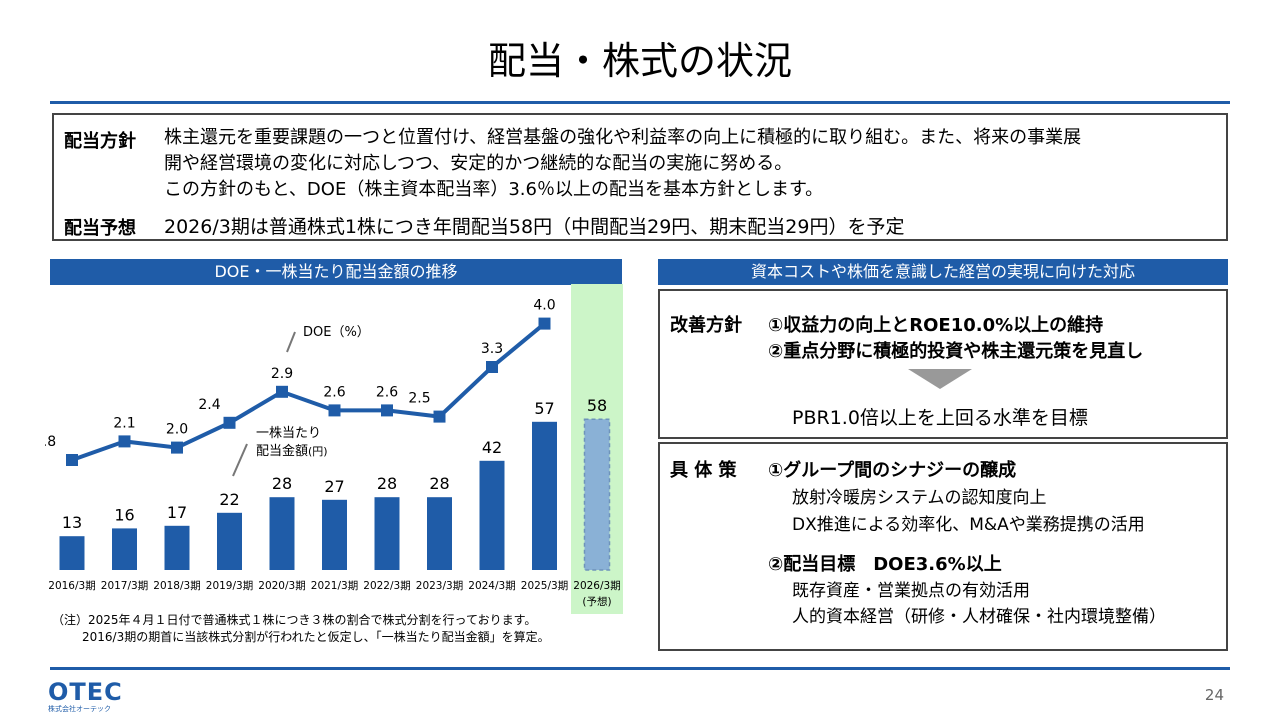  What do you see at coordinates (85, 692) in the screenshot?
I see `logo-text: OTEC` at bounding box center [85, 692].